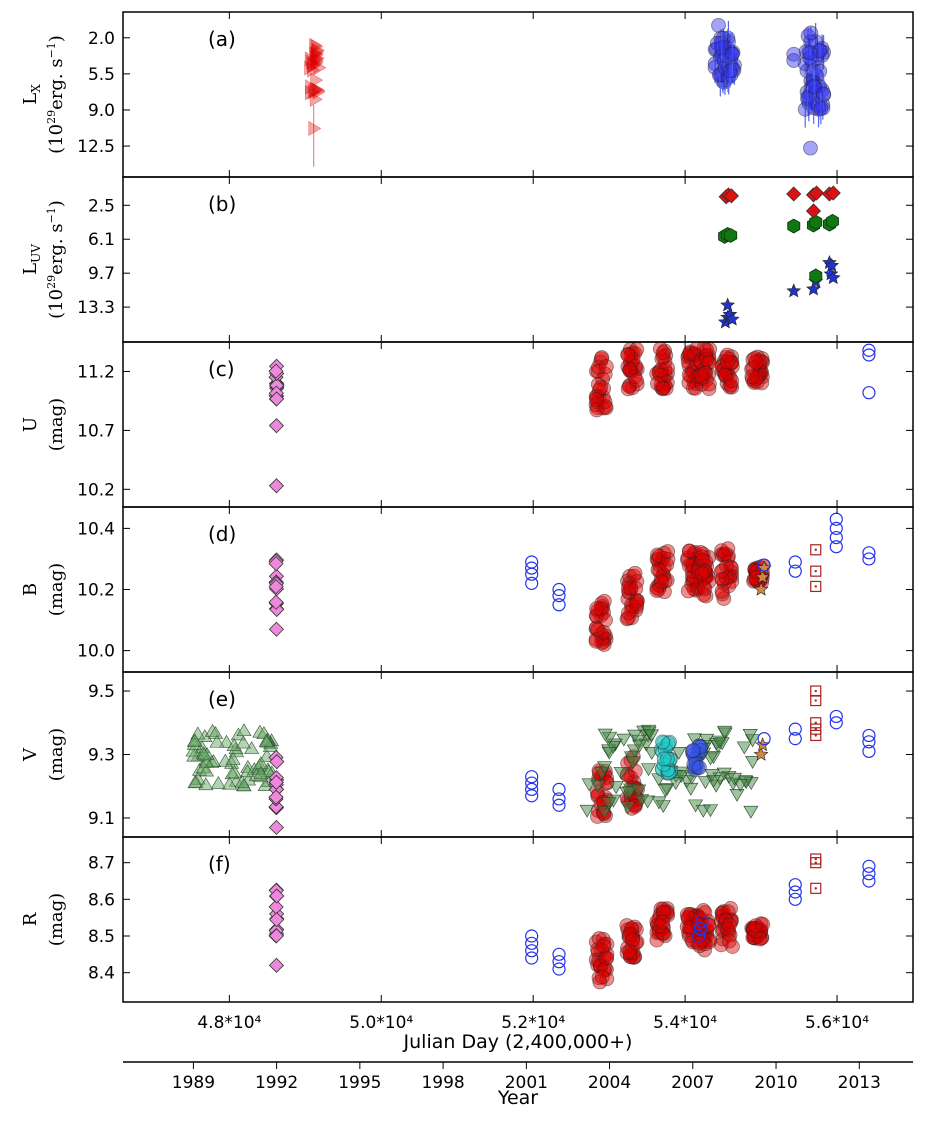 This screenshot has height=1124, width=927. What do you see at coordinates (816, 545) in the screenshot?
I see `series-open-2010-2013` at bounding box center [816, 545].